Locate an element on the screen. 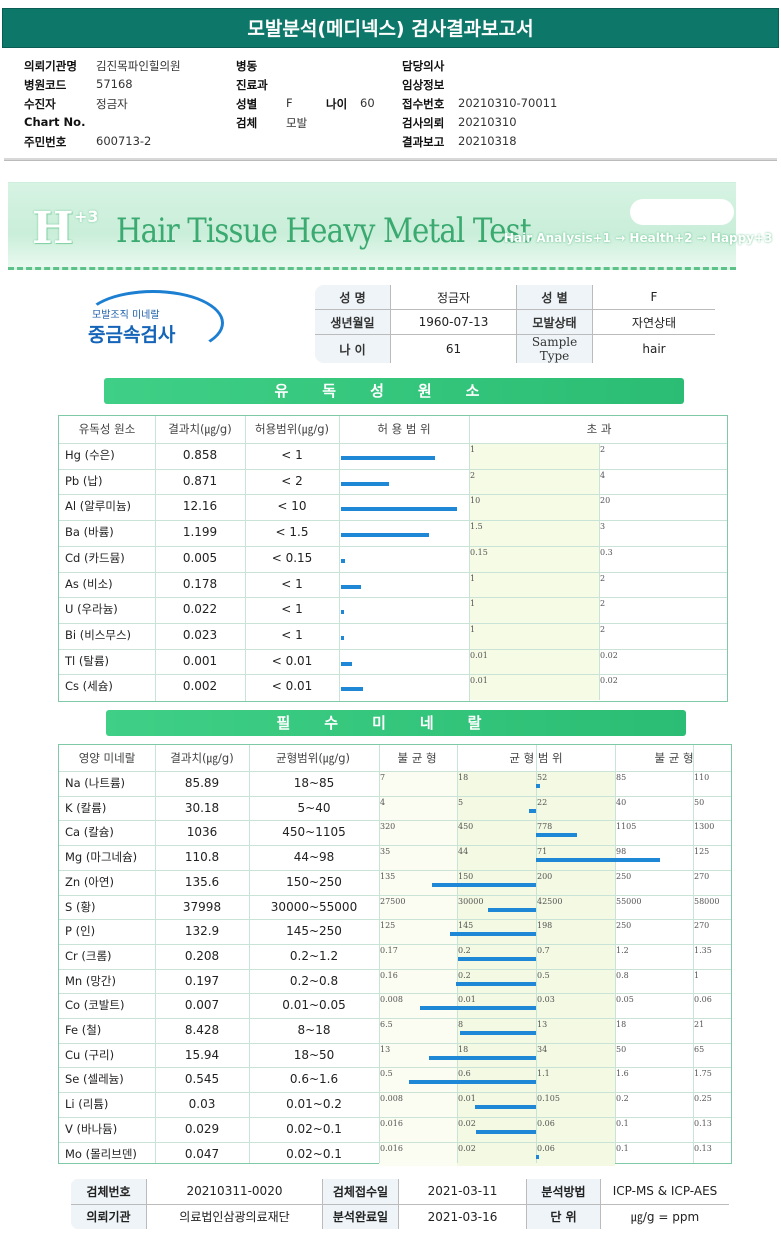 This screenshot has height=1240, width=781. mineral-section-bar: 필수미네랄 is located at coordinates (396, 723).